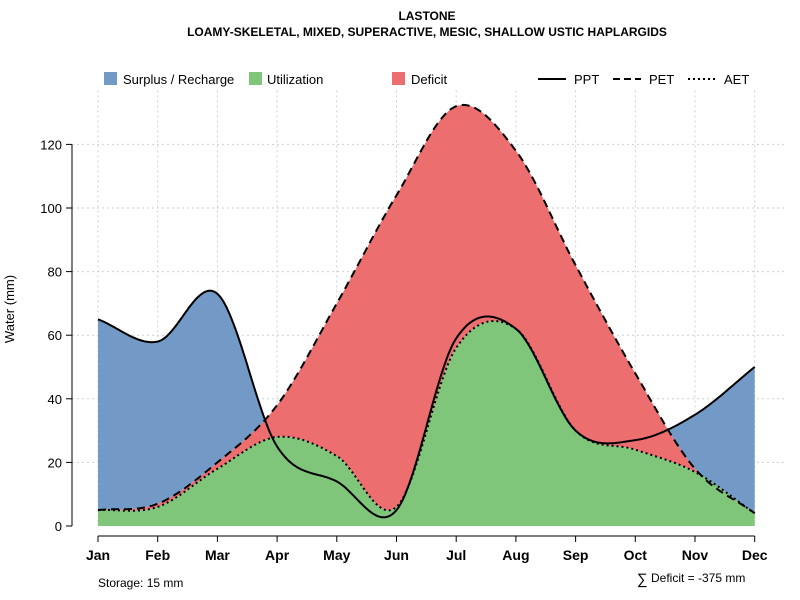 The image size is (800, 600). I want to click on deficit-annotation: Deficit = -375 mm, so click(698, 578).